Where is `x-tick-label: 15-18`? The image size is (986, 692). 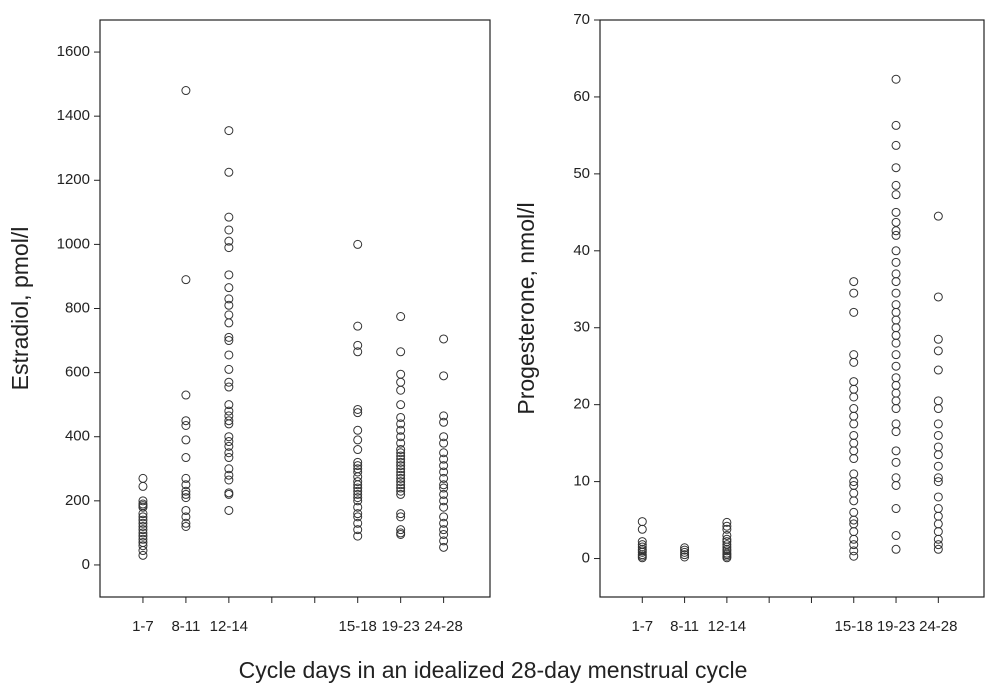
x-tick-label: 15-18 is located at coordinates (854, 626).